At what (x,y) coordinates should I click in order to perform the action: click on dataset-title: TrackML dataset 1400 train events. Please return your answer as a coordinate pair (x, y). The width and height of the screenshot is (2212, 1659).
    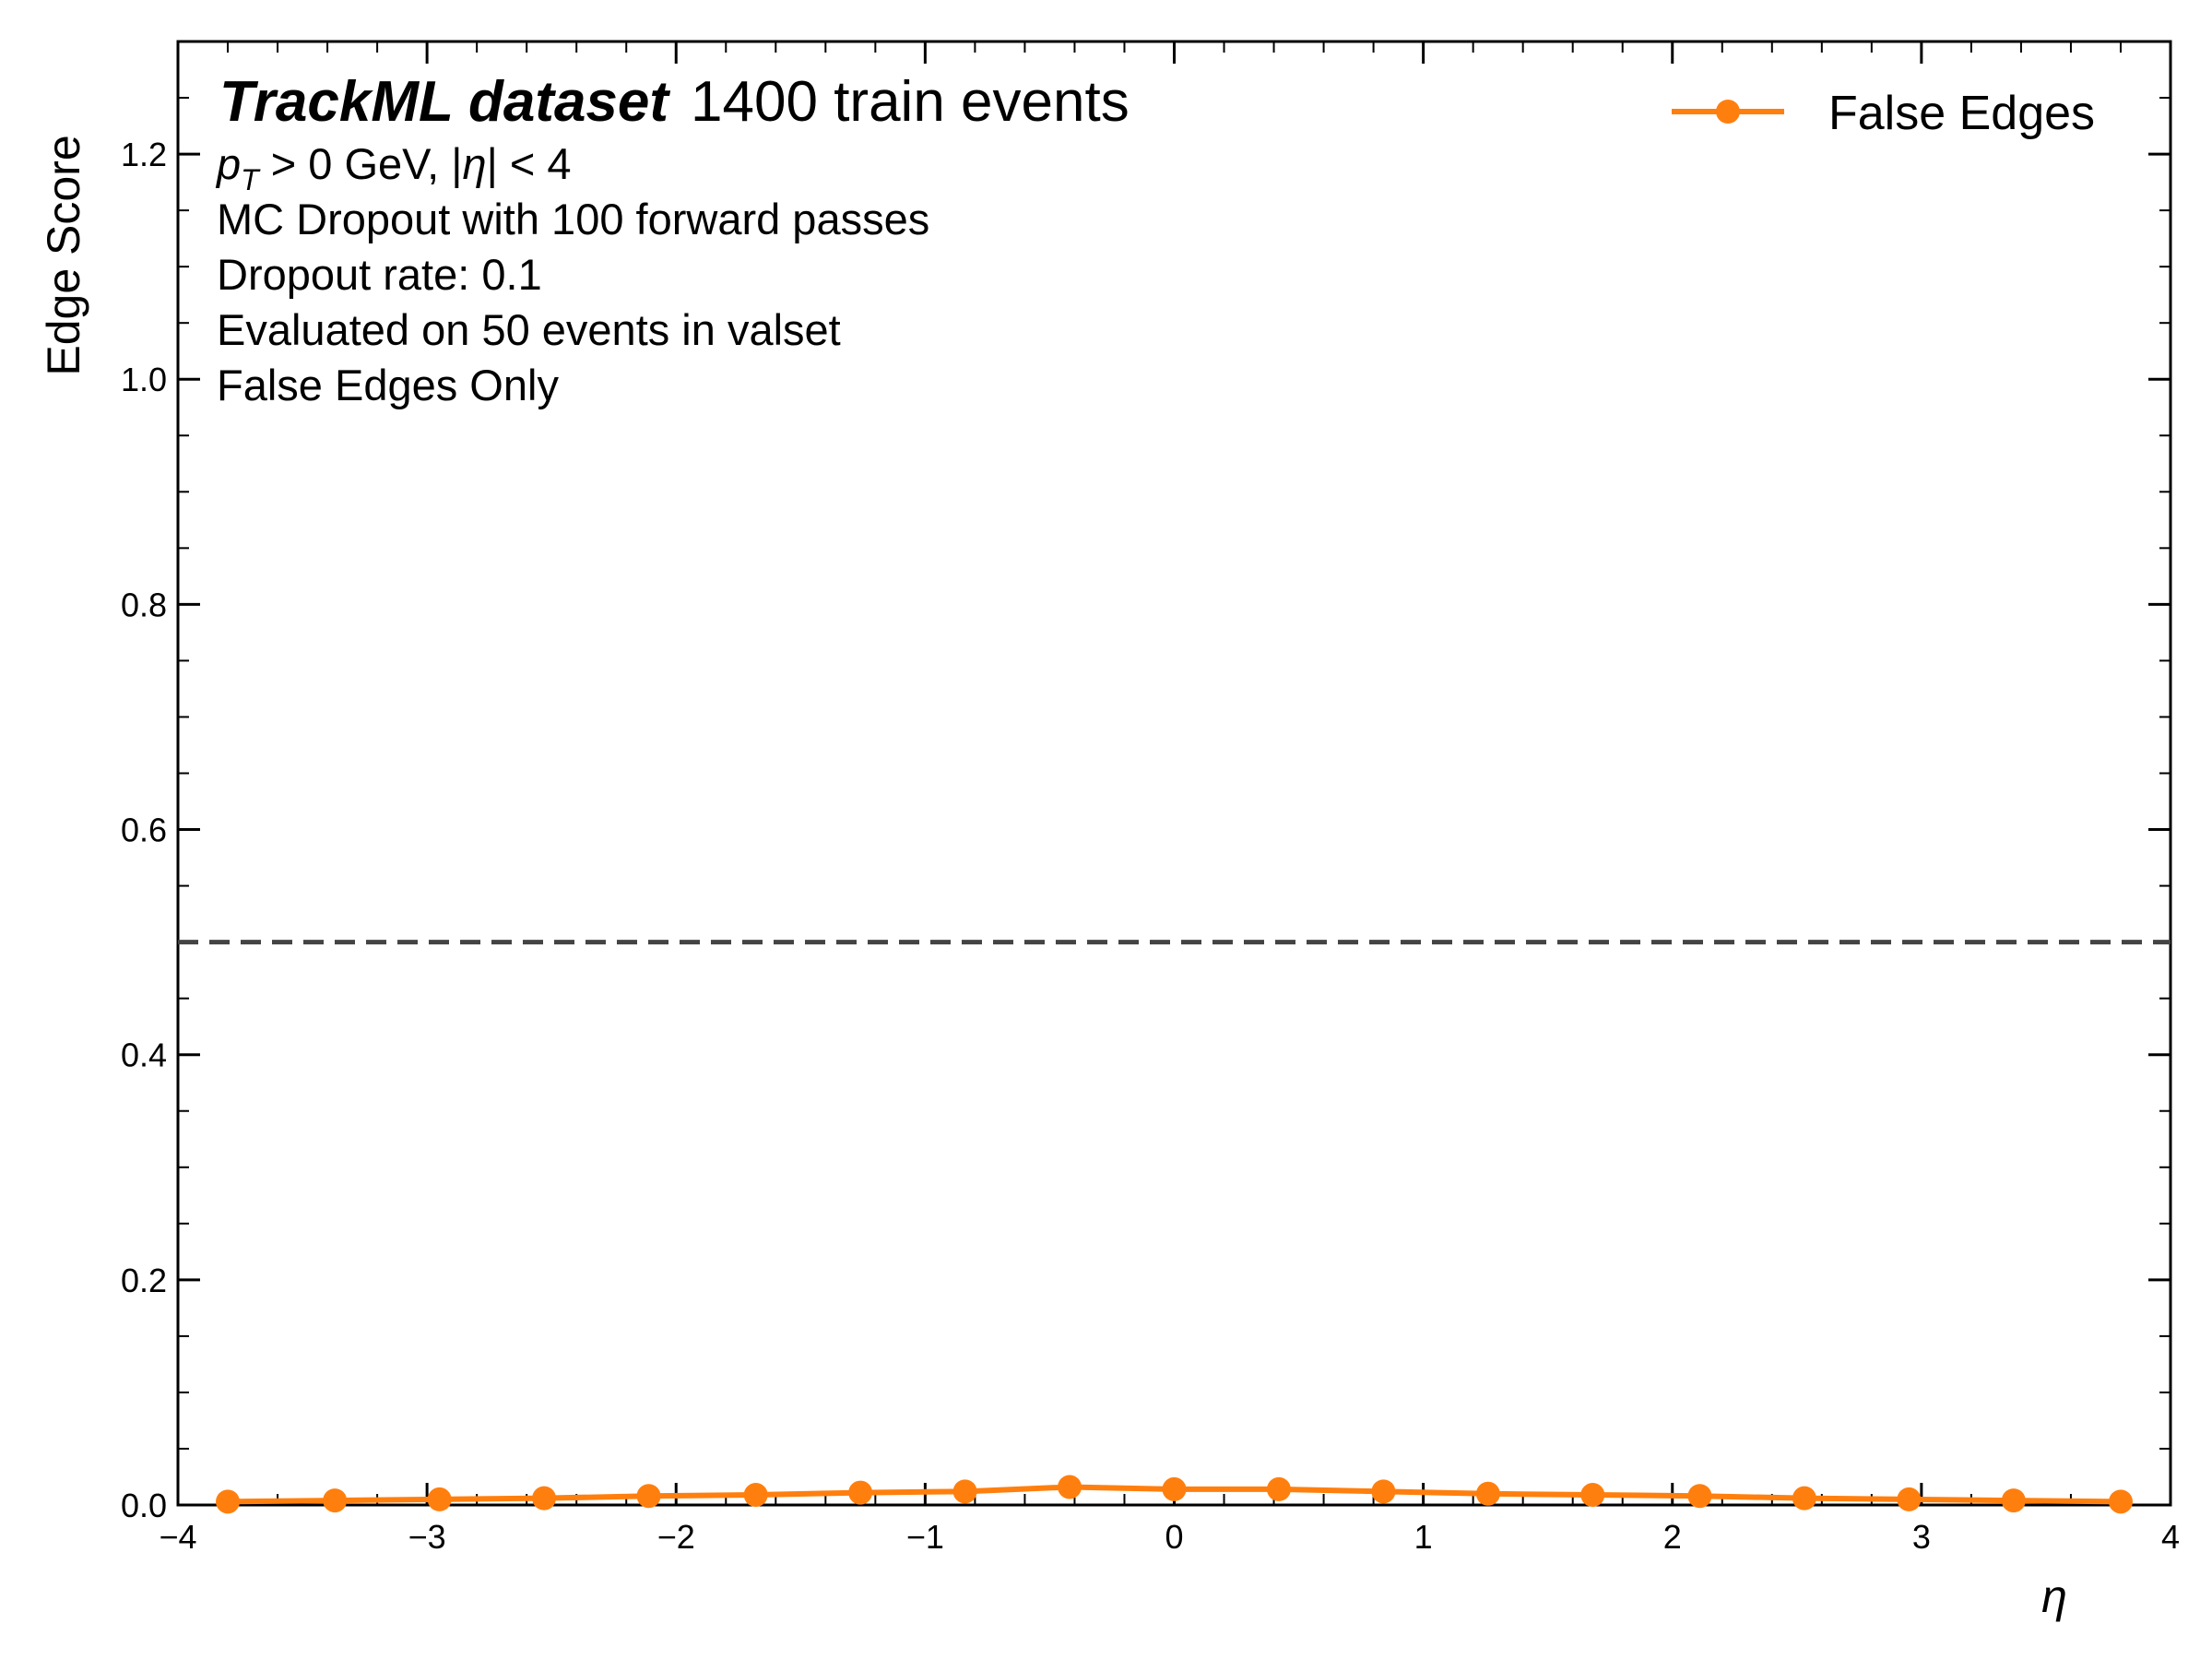
    Looking at the image, I should click on (675, 102).